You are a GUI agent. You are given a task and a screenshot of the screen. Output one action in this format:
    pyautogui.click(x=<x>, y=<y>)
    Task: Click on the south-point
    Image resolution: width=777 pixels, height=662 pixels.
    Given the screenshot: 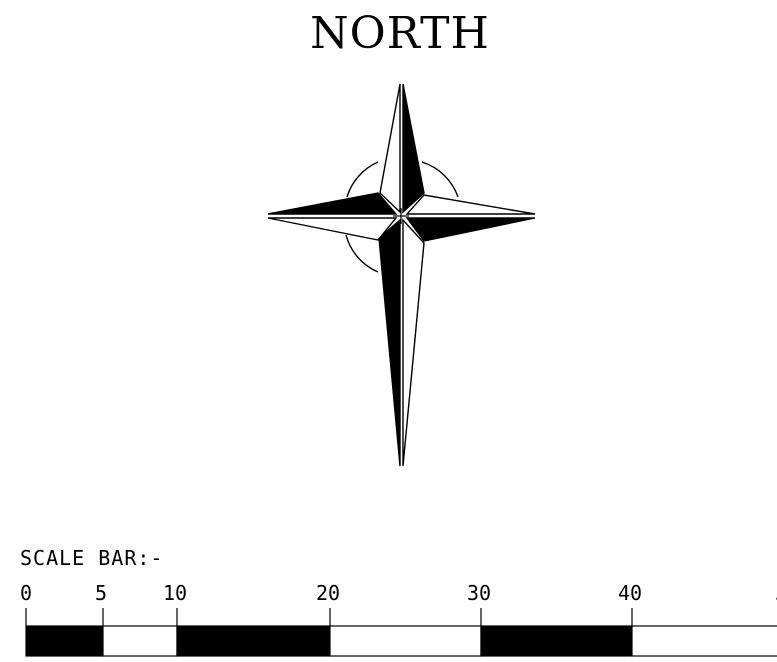 What is the action you would take?
    pyautogui.click(x=401, y=342)
    